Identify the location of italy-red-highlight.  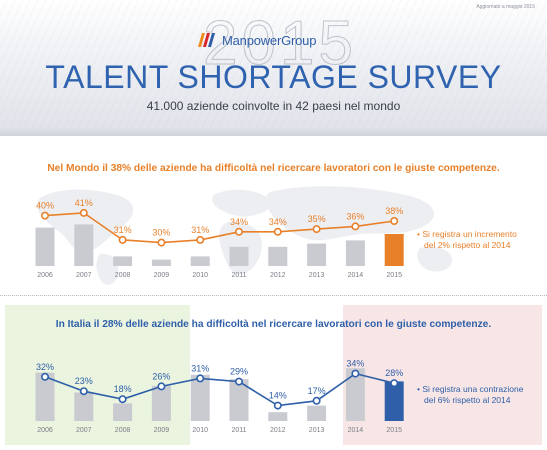
(442, 375).